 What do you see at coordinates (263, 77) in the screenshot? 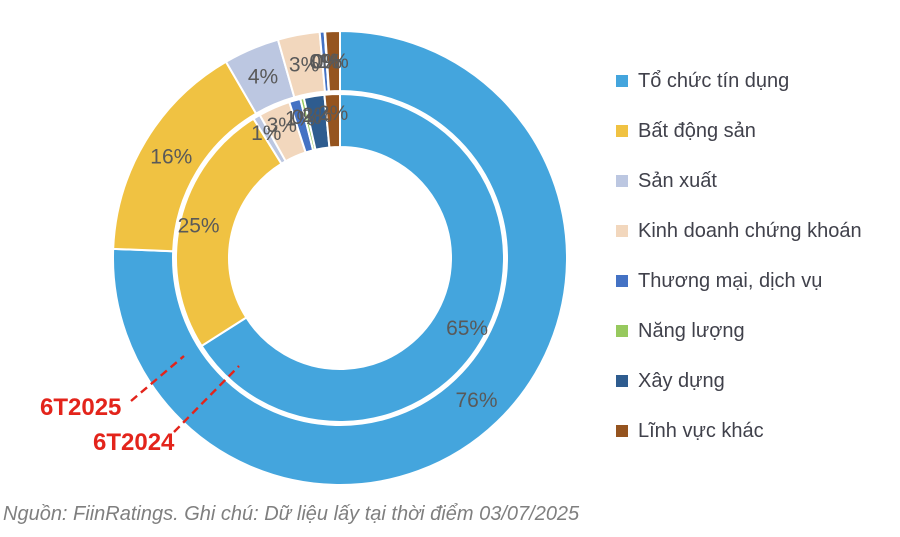
I see `data-label-6T2025-3: 4%` at bounding box center [263, 77].